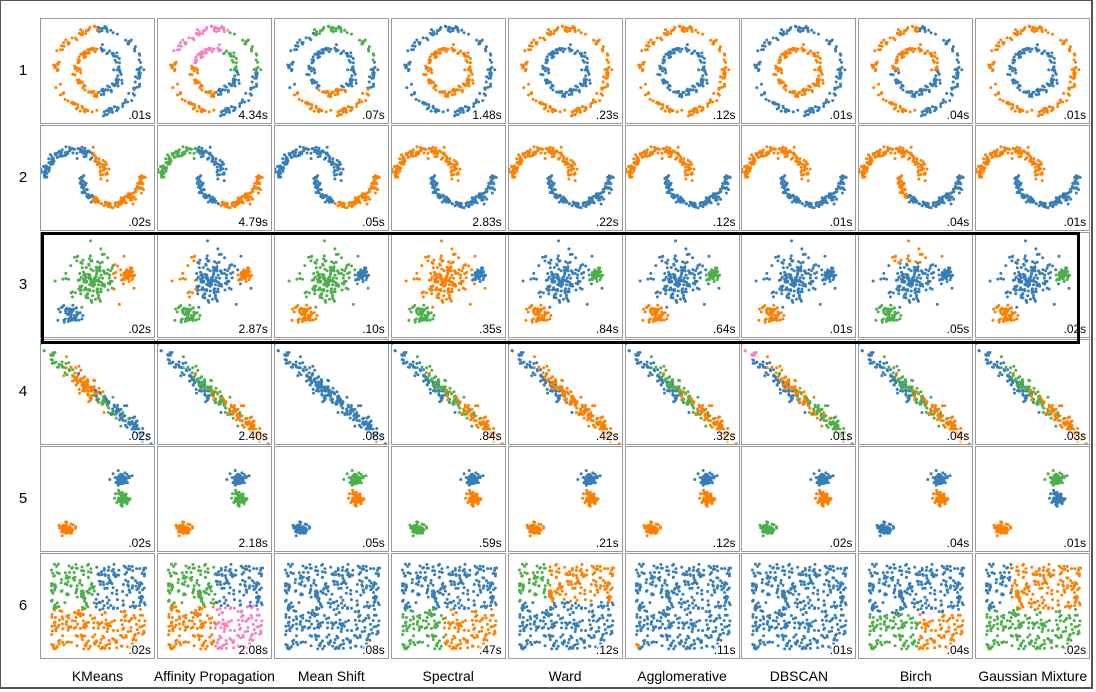 The height and width of the screenshot is (692, 1096). Describe the element at coordinates (23, 70) in the screenshot. I see `row-label-1: 1` at that location.